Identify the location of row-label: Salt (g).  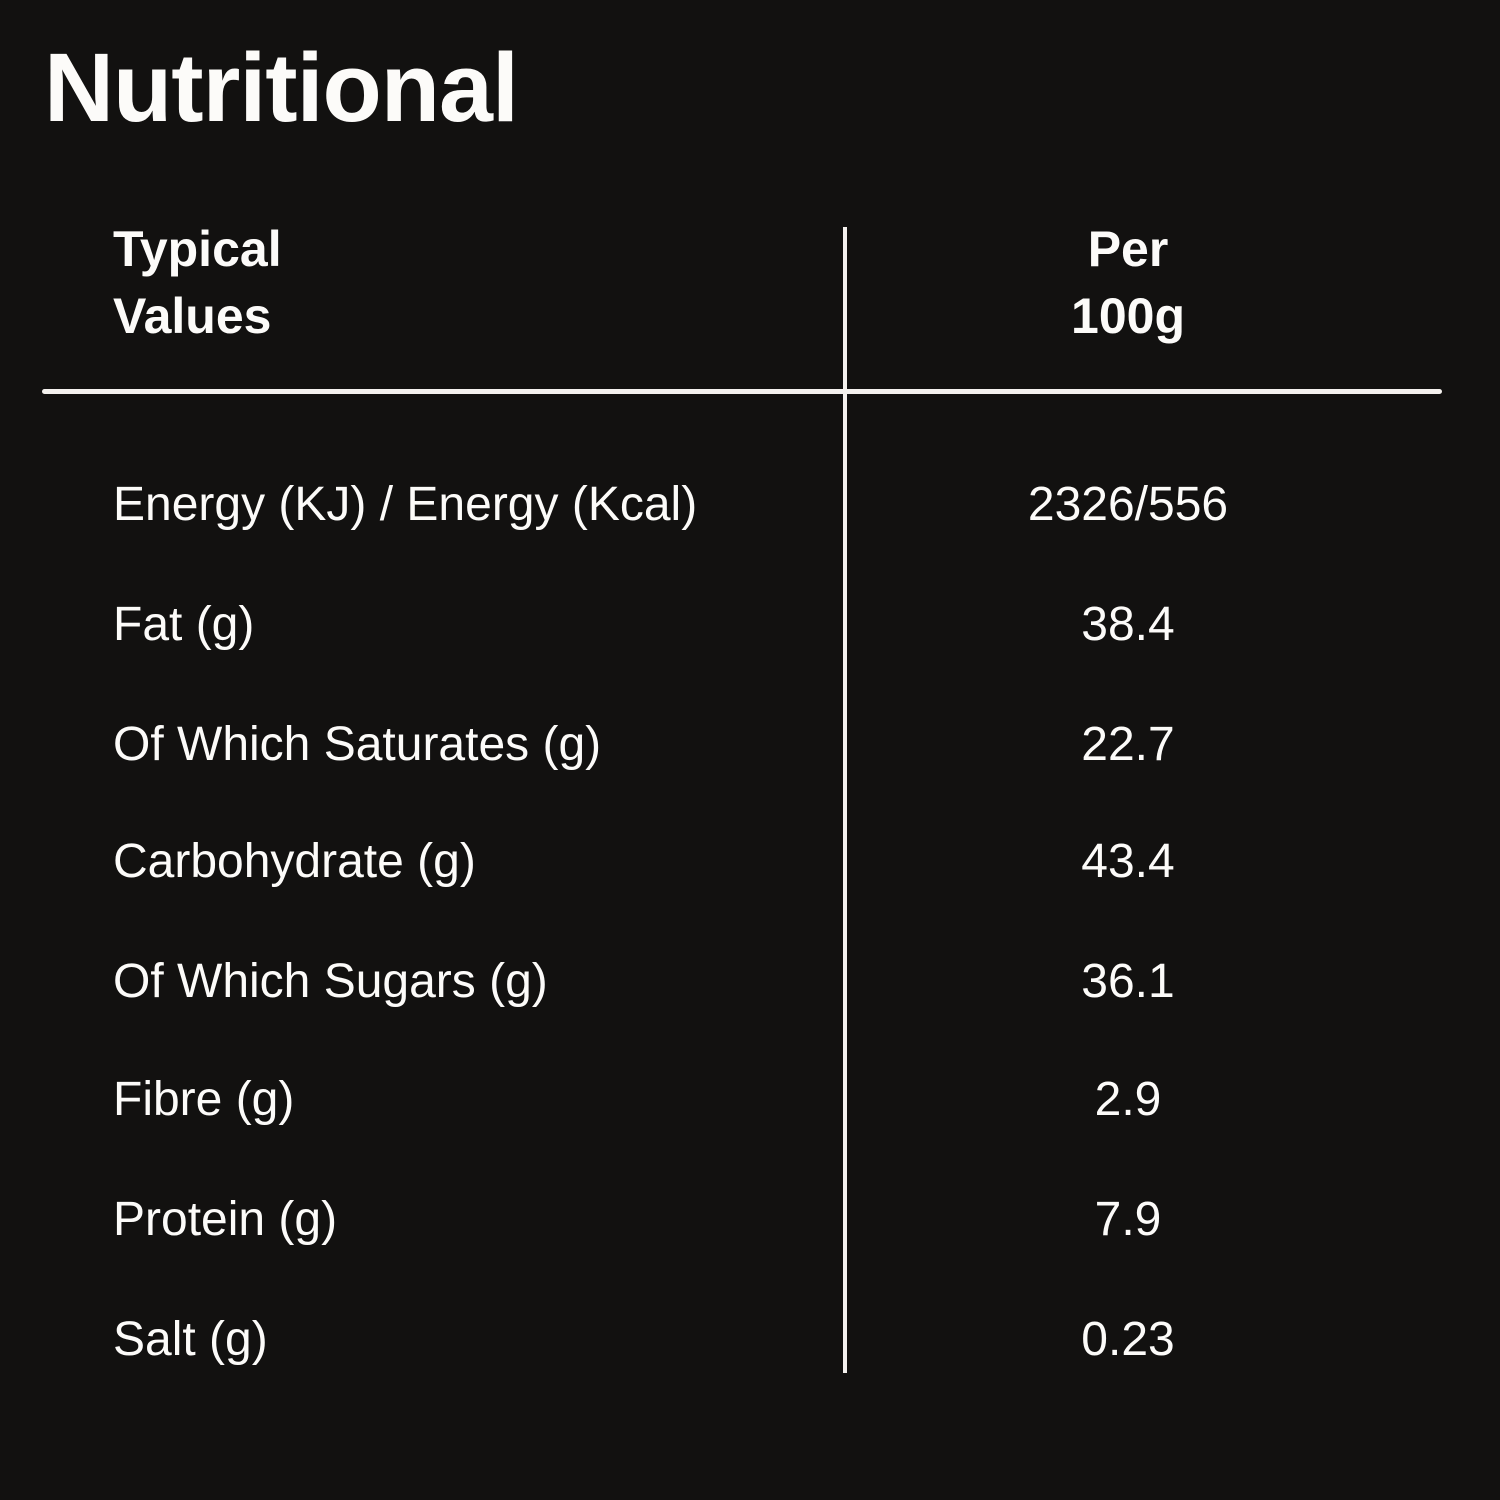
(190, 1339).